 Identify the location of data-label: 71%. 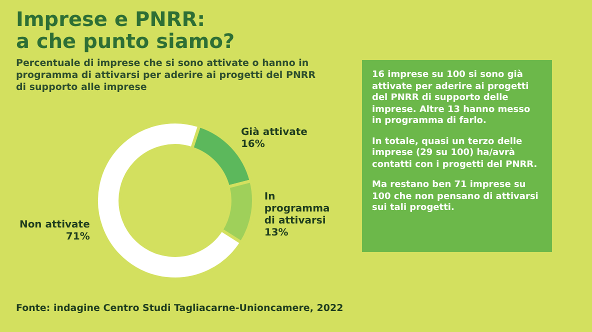
(78, 237).